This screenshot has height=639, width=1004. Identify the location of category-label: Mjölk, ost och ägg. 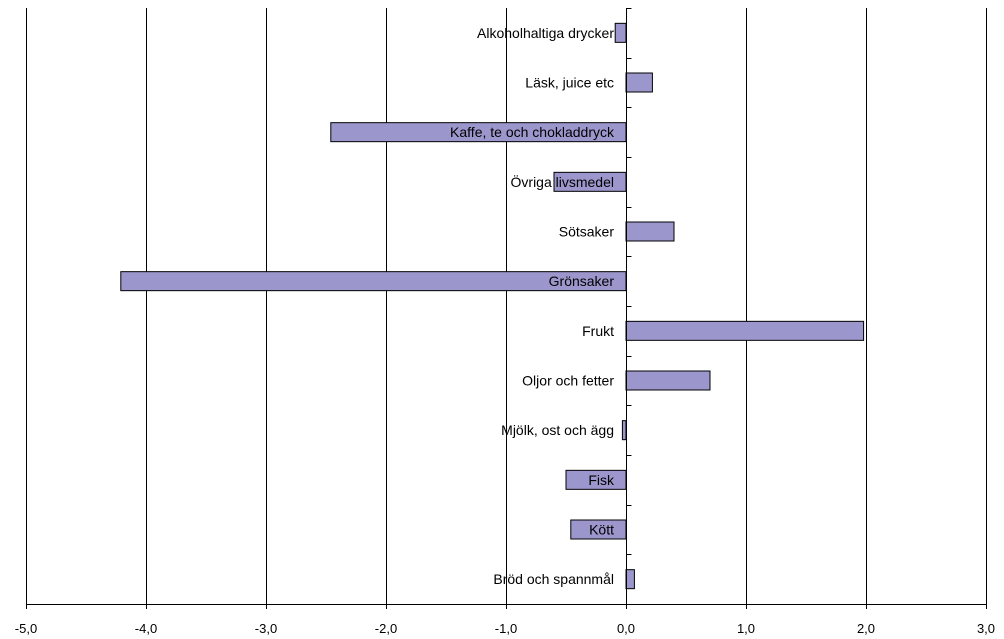
(557, 430).